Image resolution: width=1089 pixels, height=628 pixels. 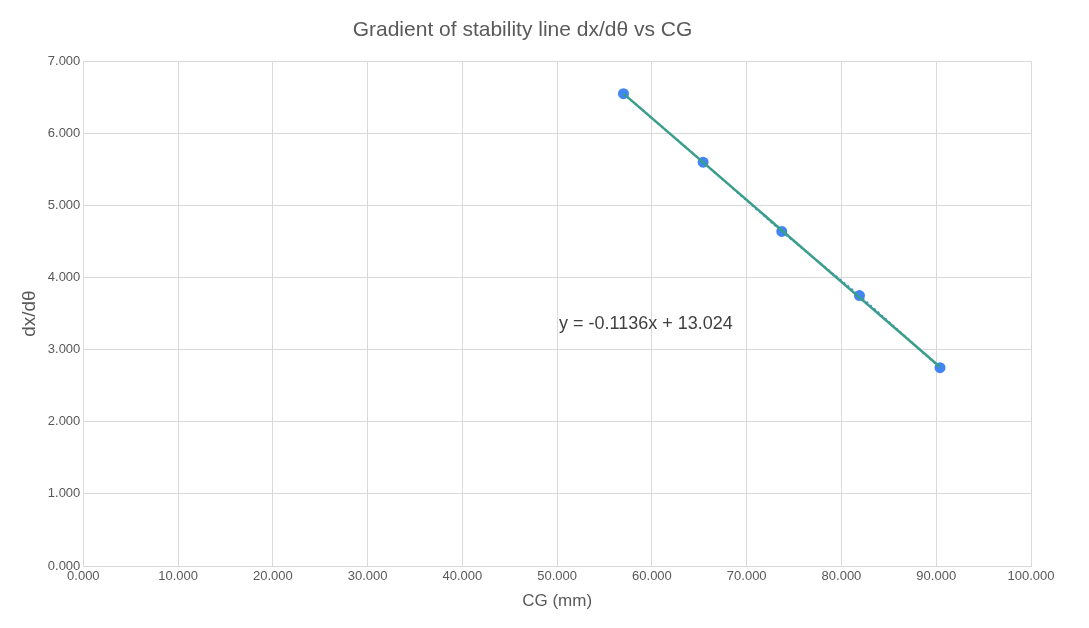 What do you see at coordinates (841, 576) in the screenshot?
I see `x-tick-label: 80.000` at bounding box center [841, 576].